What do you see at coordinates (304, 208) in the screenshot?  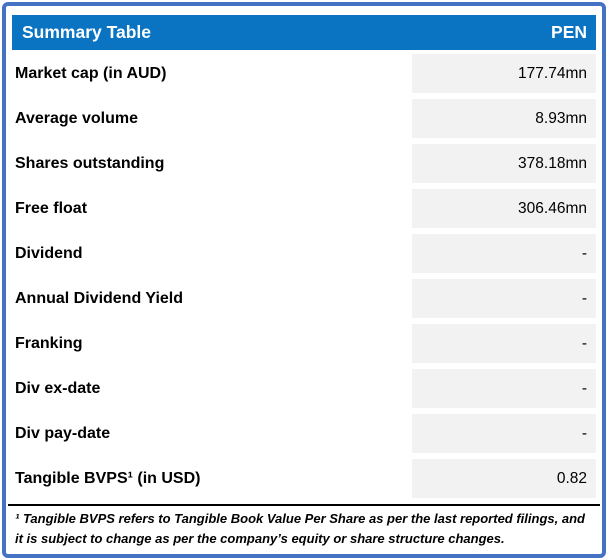 I see `table-row: Free float 306.46mn` at bounding box center [304, 208].